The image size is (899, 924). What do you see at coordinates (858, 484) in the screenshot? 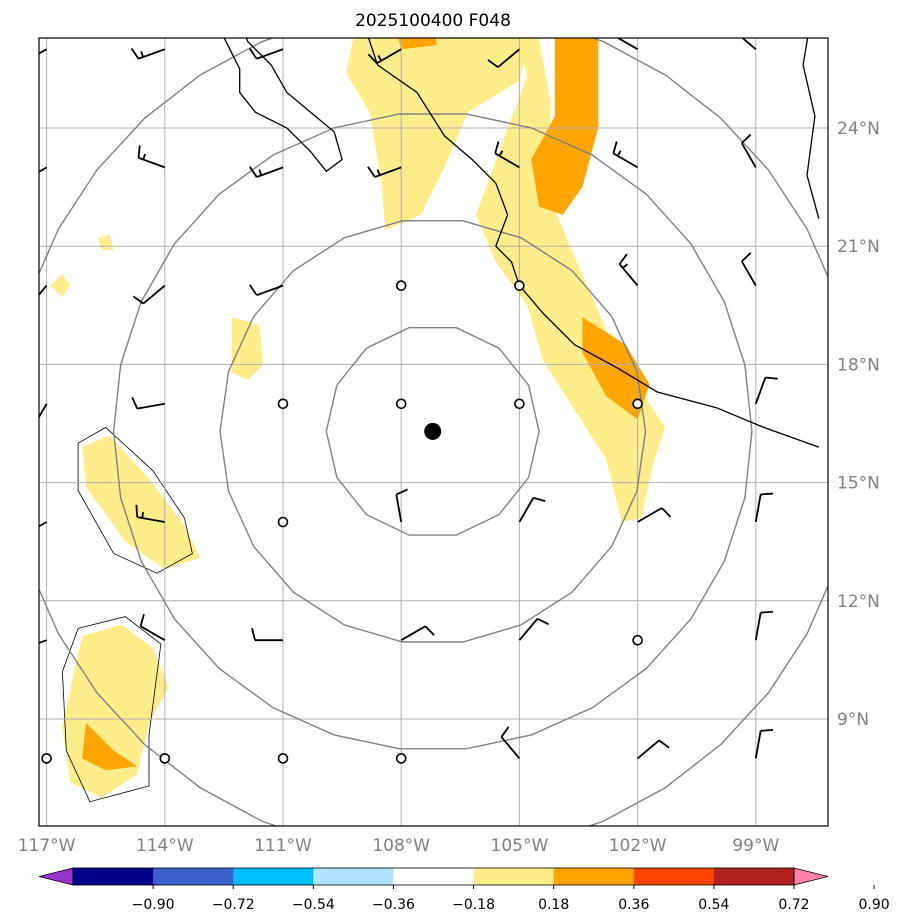
I see `latitude-label: 15°N` at bounding box center [858, 484].